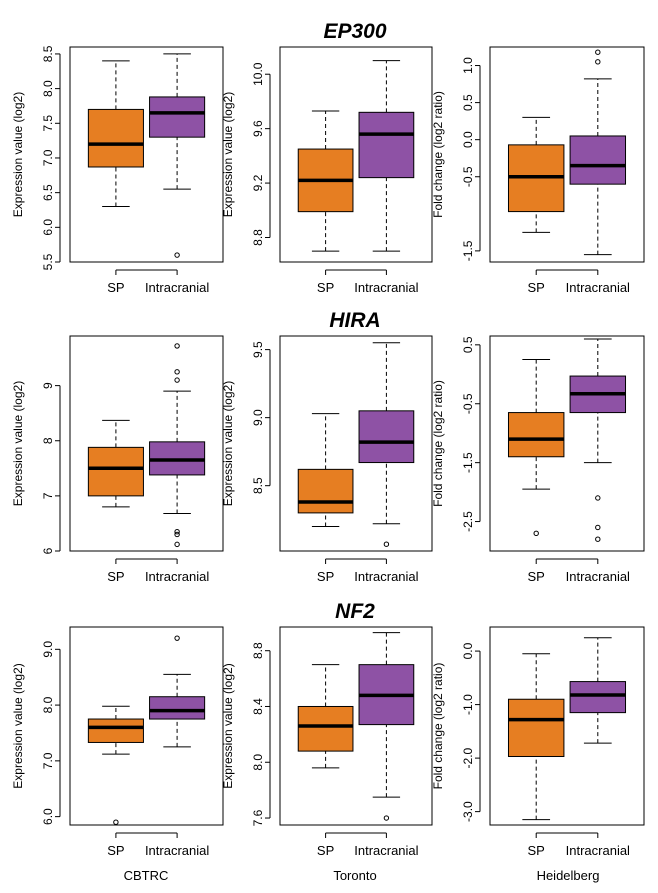 Image resolution: width=658 pixels, height=893 pixels. What do you see at coordinates (48, 123) in the screenshot?
I see `y-tick-label: 7.5` at bounding box center [48, 123].